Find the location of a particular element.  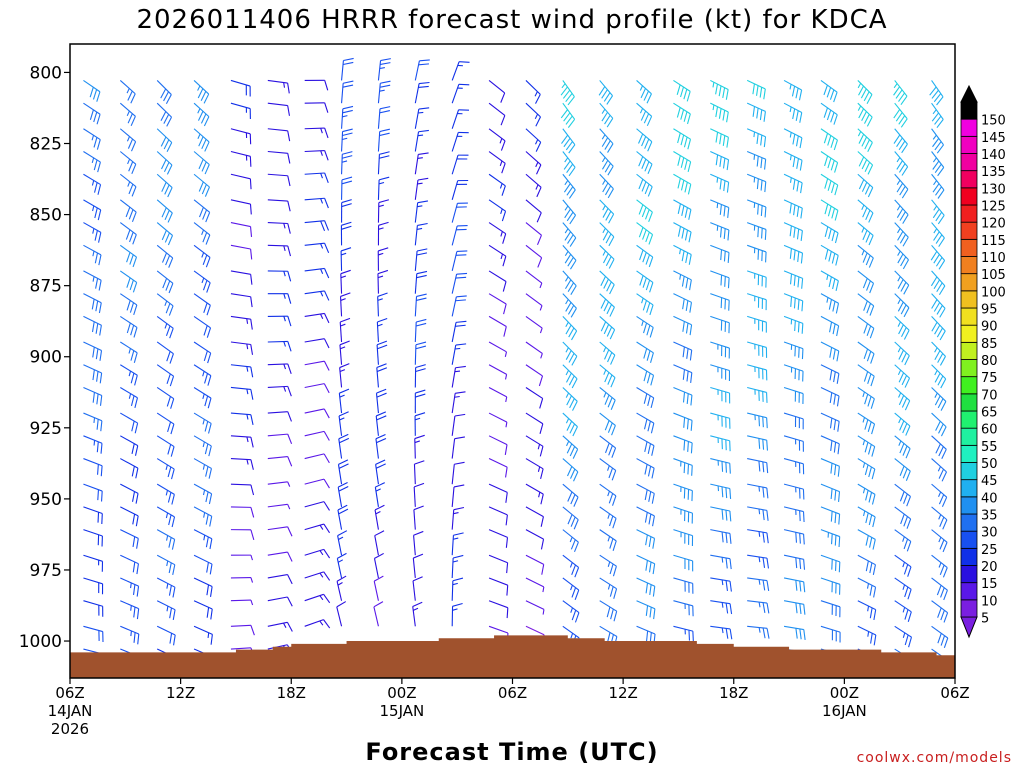

colorbar-label: 45 is located at coordinates (989, 481).